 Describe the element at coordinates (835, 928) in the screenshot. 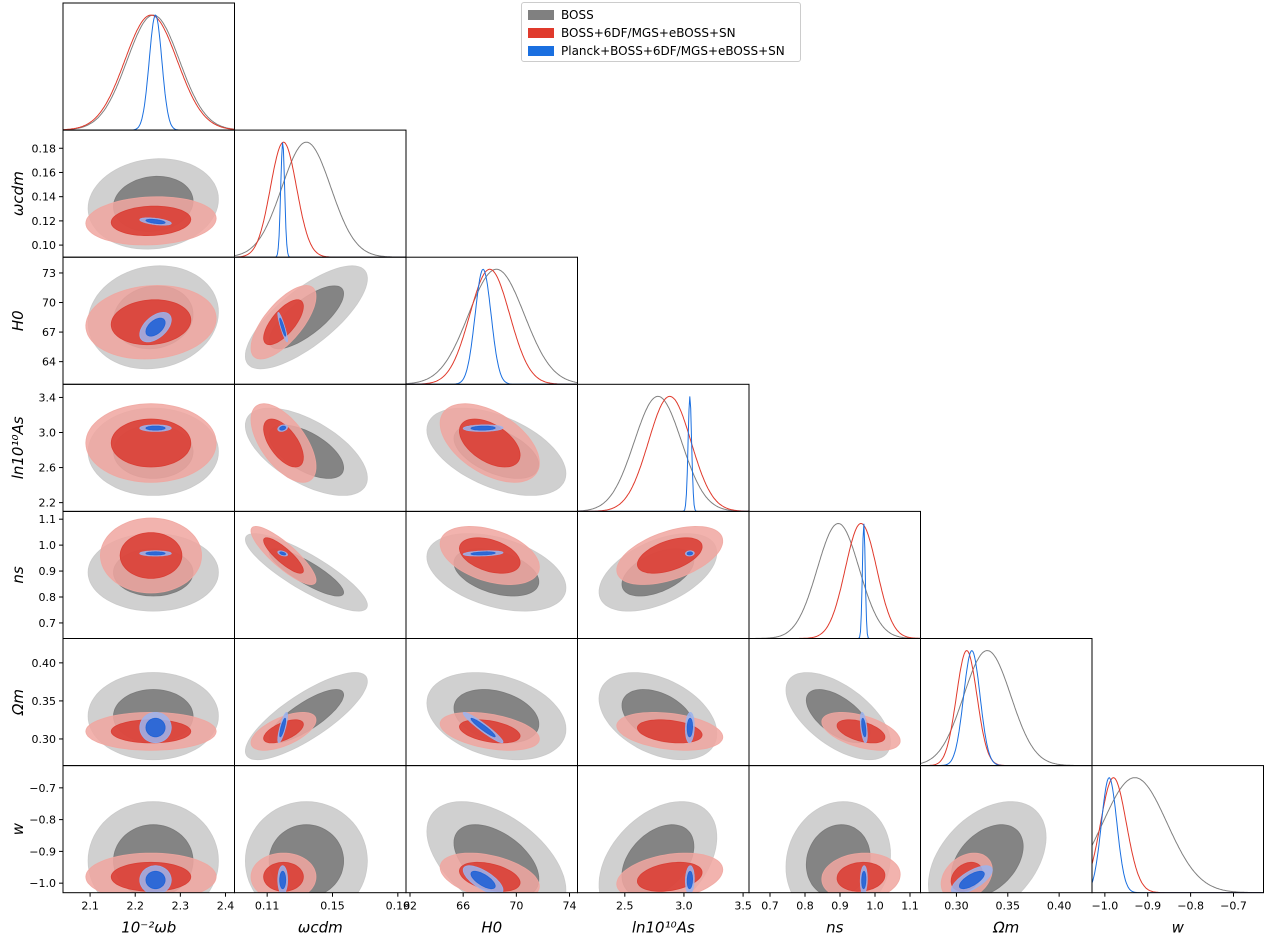

I see `x-axis-label-4: ns` at that location.